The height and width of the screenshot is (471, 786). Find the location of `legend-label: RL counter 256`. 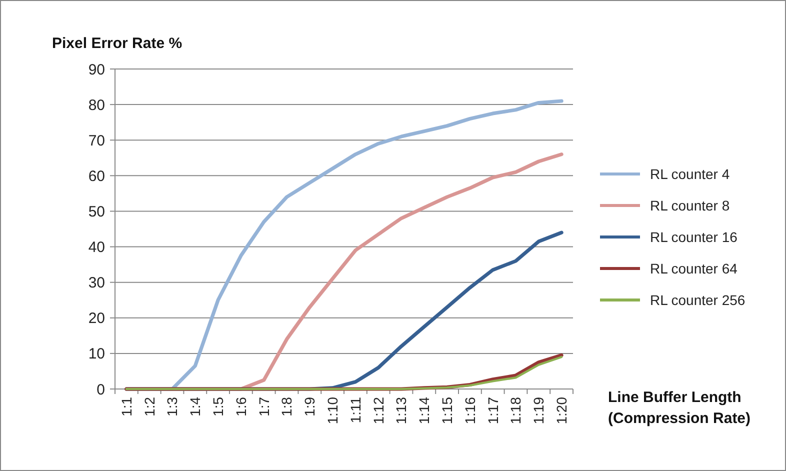

legend-label: RL counter 256 is located at coordinates (698, 300).